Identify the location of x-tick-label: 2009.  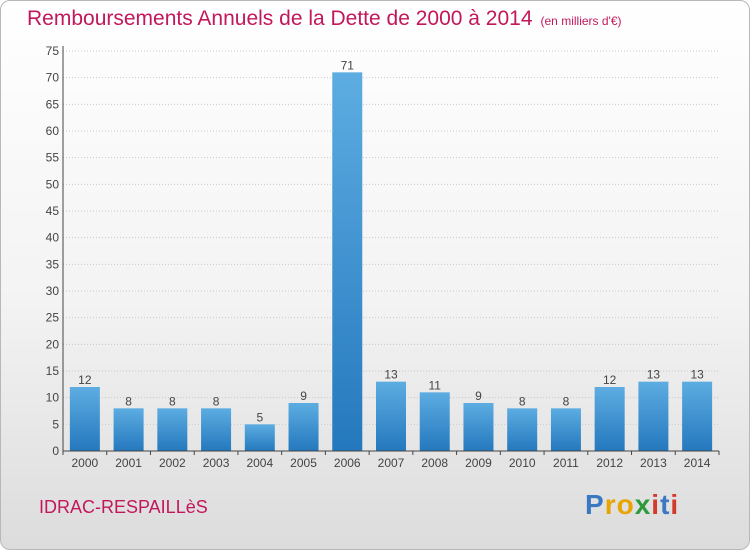
(478, 463).